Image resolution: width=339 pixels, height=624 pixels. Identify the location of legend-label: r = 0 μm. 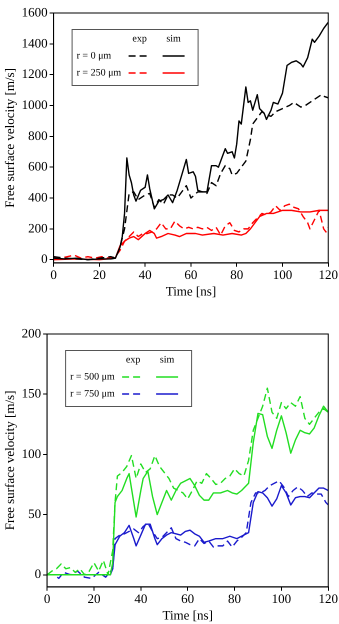
(94, 56).